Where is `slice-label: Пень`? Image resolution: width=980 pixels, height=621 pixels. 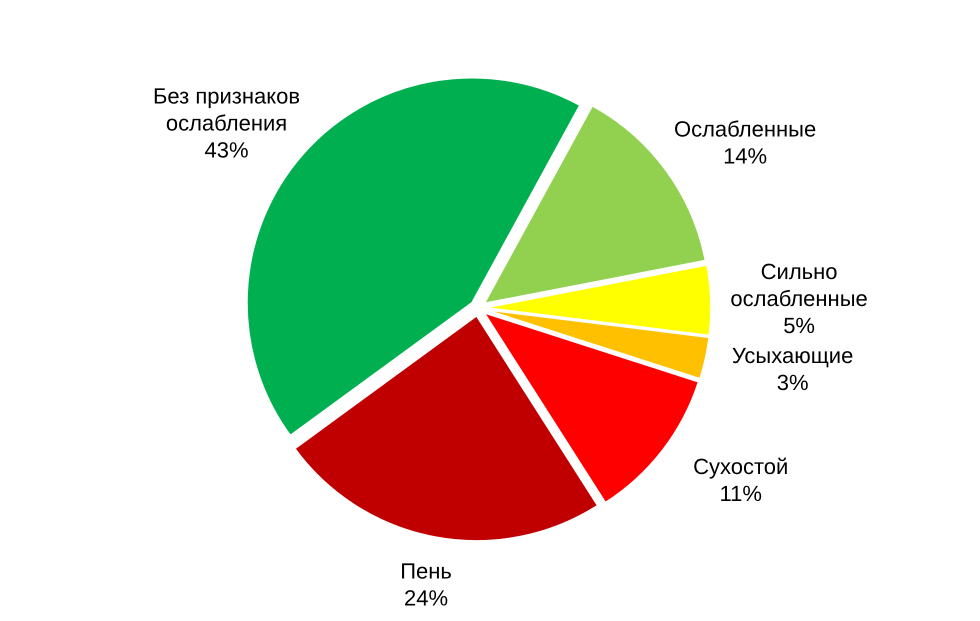
slice-label: Пень is located at coordinates (426, 571).